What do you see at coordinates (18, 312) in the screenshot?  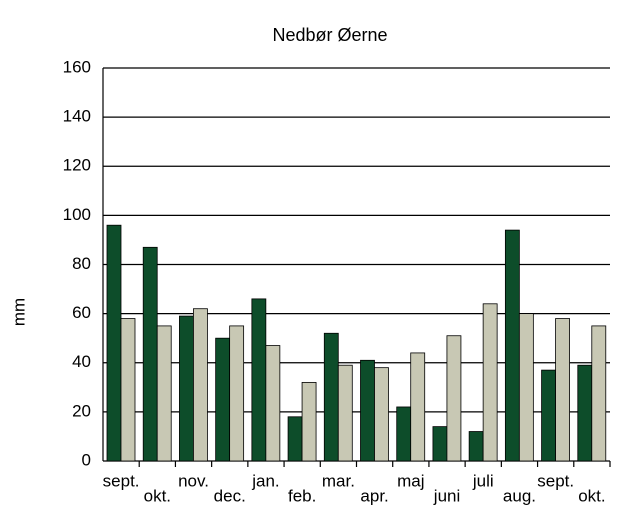 I see `y-axis-label: mm` at bounding box center [18, 312].